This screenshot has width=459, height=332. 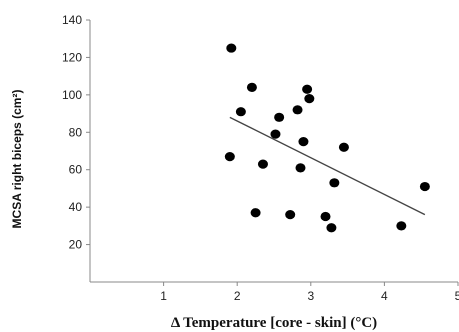 What do you see at coordinates (72, 20) in the screenshot?
I see `y-tick-label: 140` at bounding box center [72, 20].